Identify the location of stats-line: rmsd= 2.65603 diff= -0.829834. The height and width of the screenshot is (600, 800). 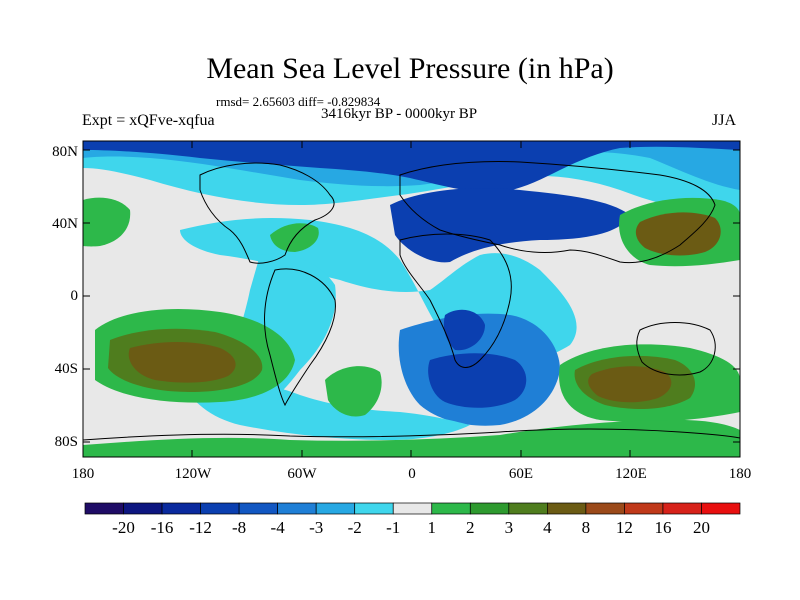
(298, 101).